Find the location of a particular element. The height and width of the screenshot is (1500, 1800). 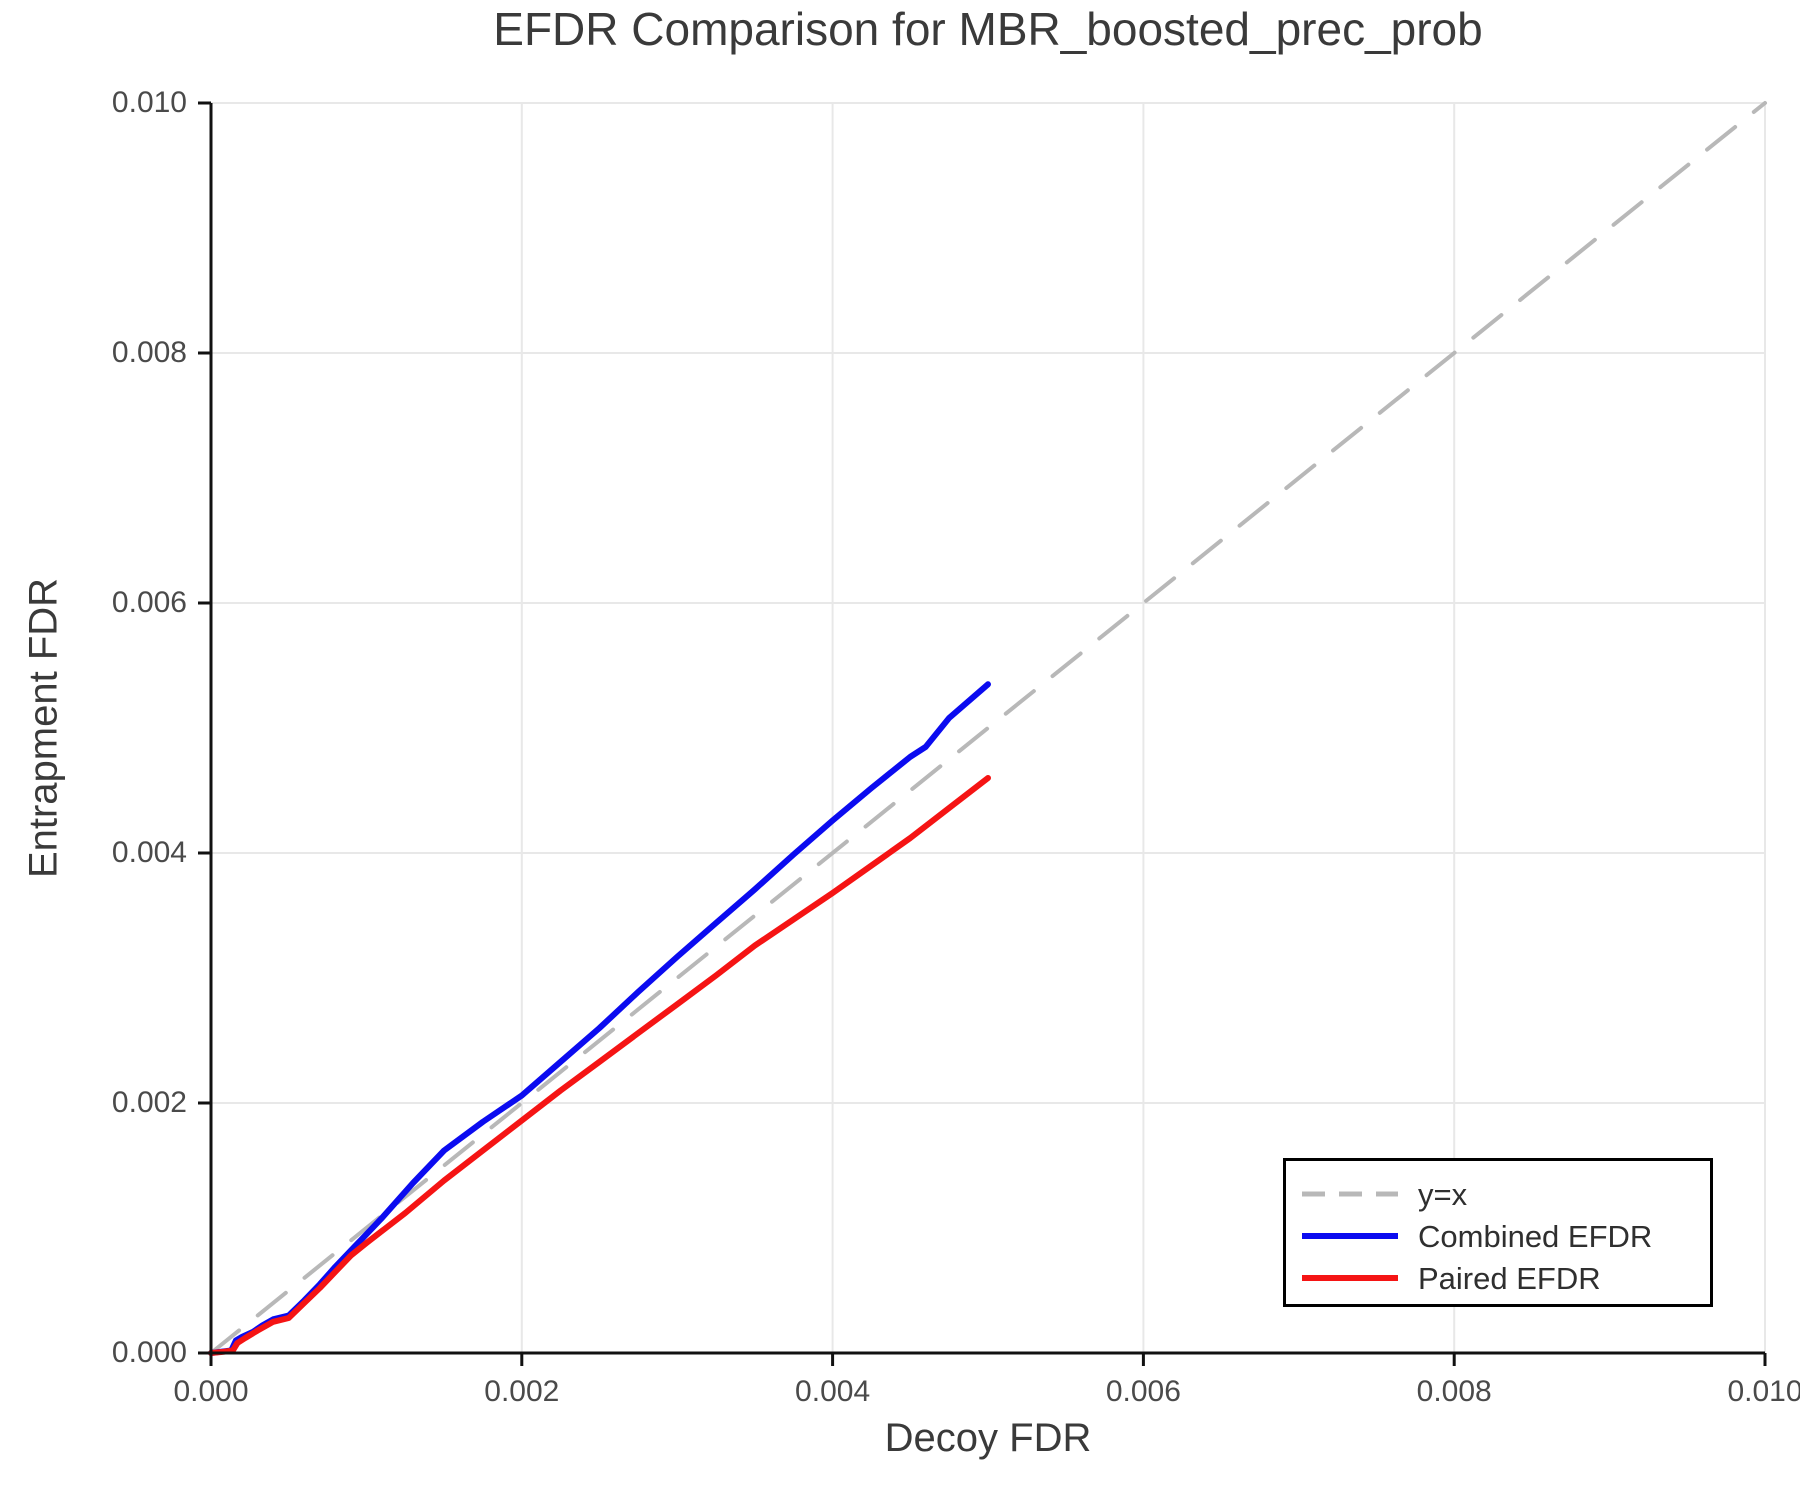

x-tick-label: 0.004 is located at coordinates (833, 1391).